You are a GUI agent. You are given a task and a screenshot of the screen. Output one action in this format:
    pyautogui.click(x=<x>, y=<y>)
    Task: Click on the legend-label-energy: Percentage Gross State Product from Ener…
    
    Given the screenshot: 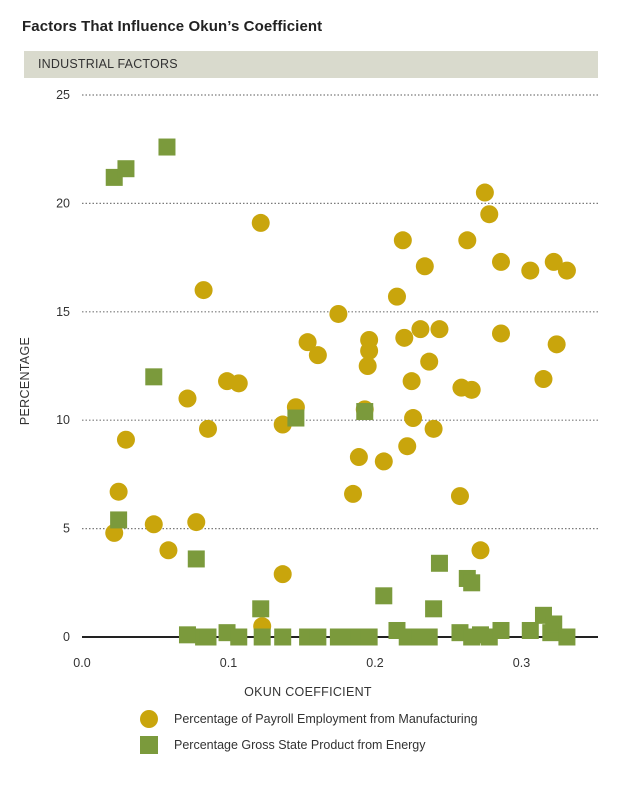 What is the action you would take?
    pyautogui.click(x=300, y=745)
    